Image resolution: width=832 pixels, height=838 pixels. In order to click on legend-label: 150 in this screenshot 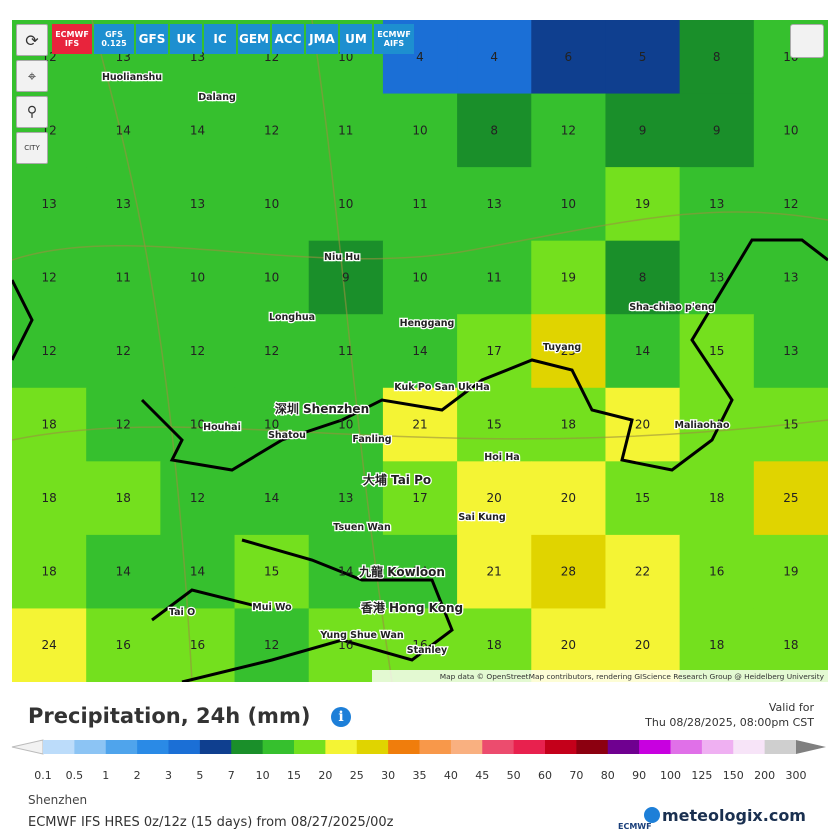, I will do `click(733, 775)`.